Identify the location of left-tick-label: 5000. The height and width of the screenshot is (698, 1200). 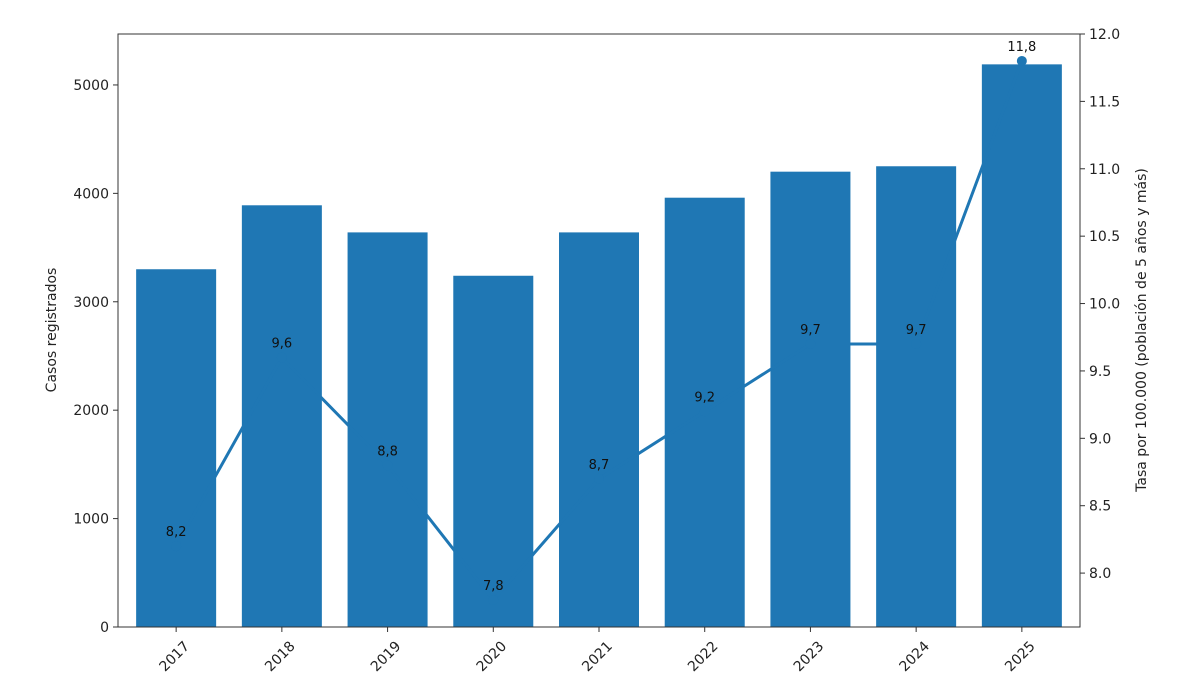
(91, 86).